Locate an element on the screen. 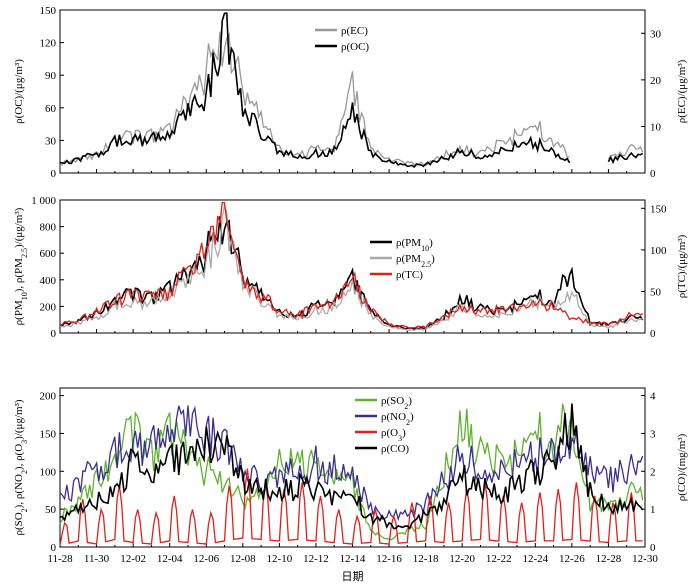 The width and height of the screenshot is (700, 585). y2-tick-label: 4 is located at coordinates (653, 397).